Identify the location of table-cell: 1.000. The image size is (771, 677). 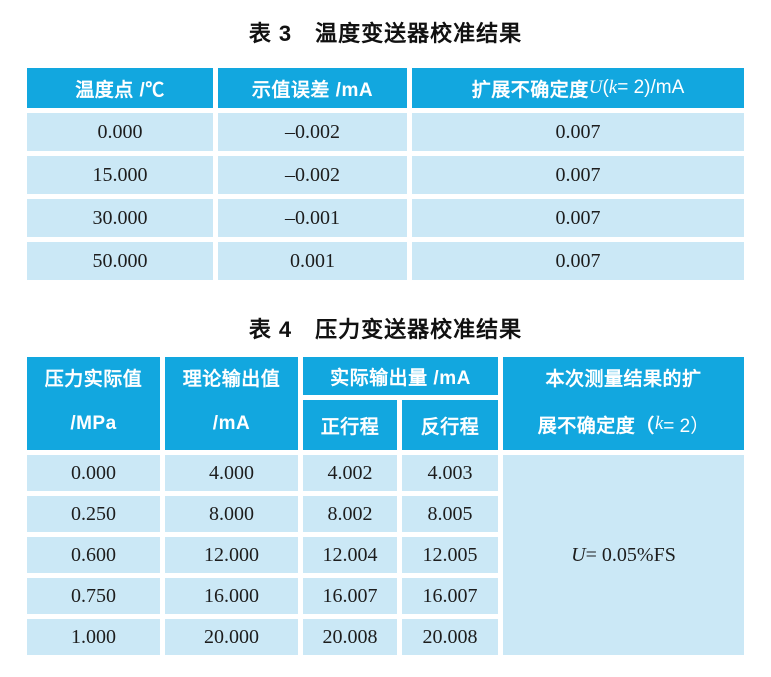
(93, 637).